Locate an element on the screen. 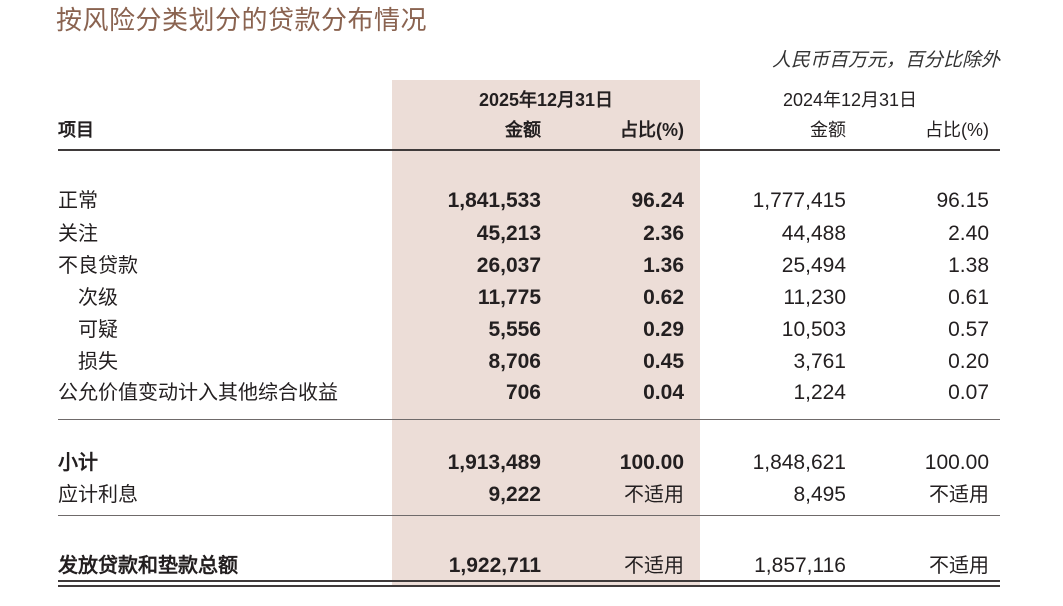  item-label: 不良贷款 is located at coordinates (98, 266).